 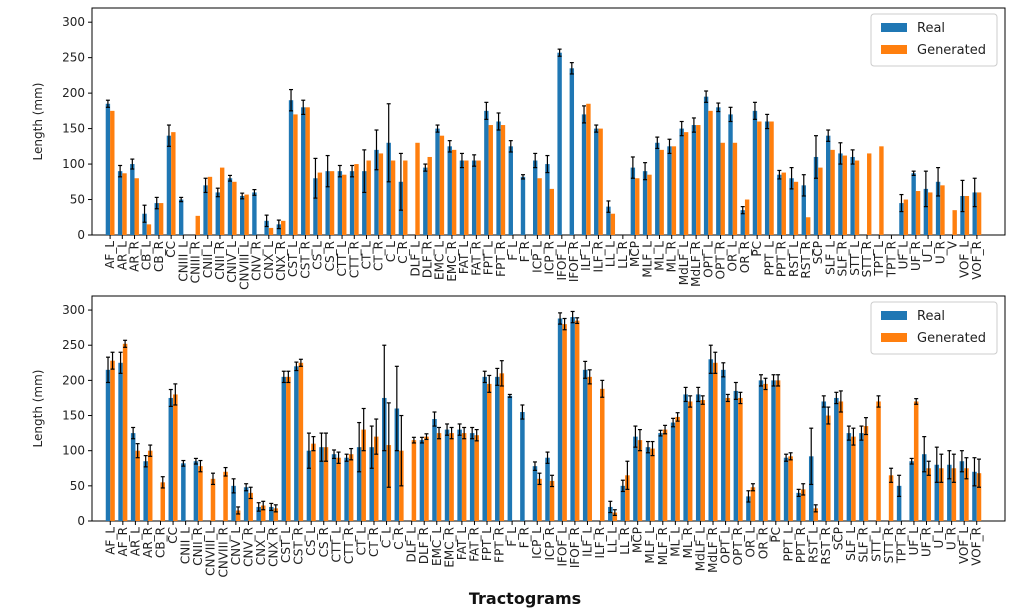 I want to click on bar-generated-CB_L, so click(x=149, y=229).